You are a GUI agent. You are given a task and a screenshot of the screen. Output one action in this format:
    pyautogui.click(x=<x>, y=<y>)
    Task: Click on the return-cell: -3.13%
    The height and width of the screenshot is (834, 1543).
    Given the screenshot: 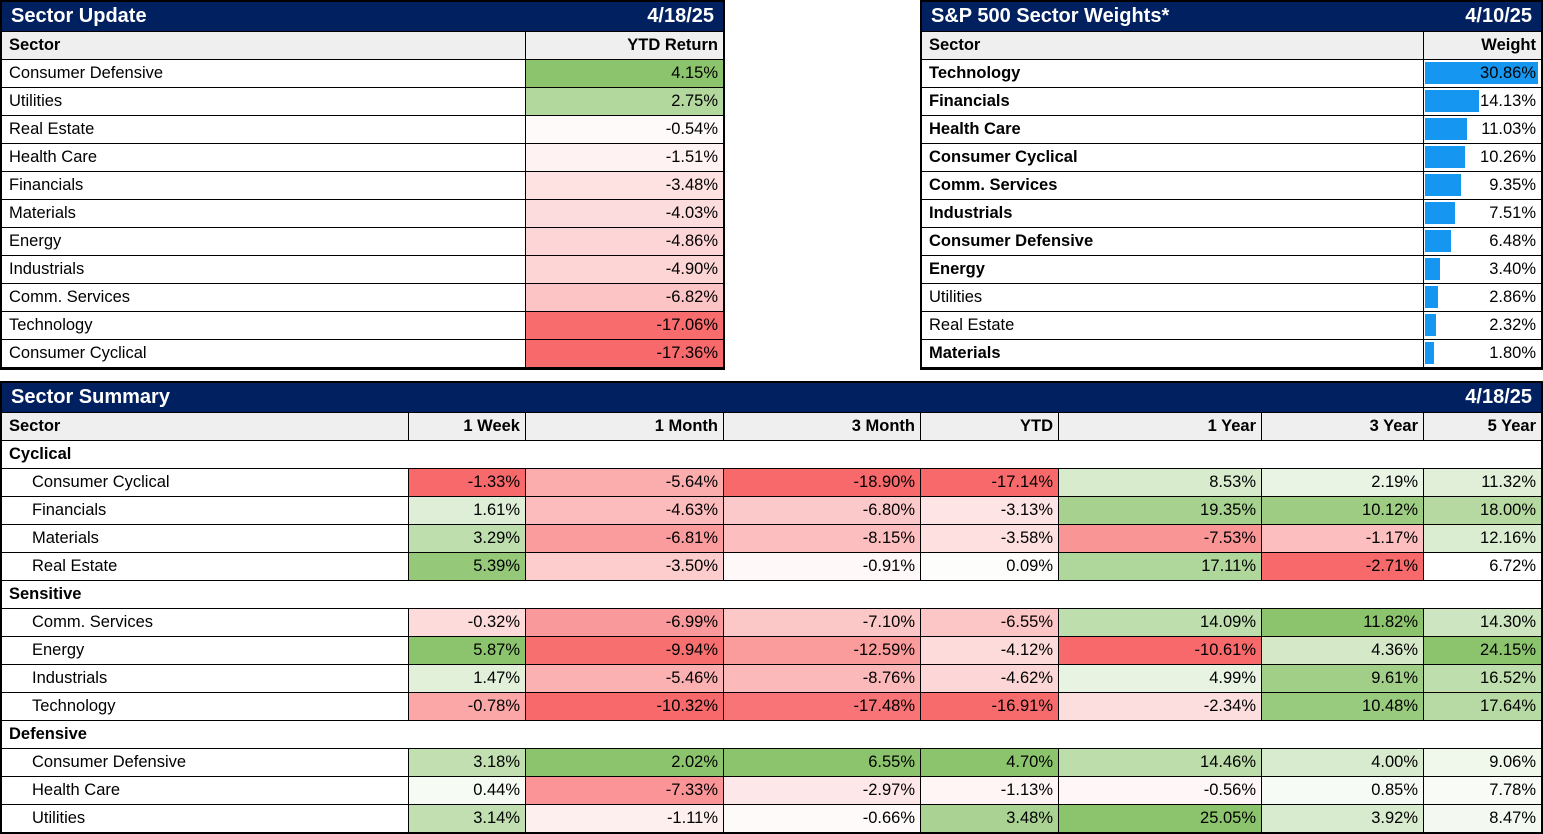 What is the action you would take?
    pyautogui.click(x=989, y=511)
    